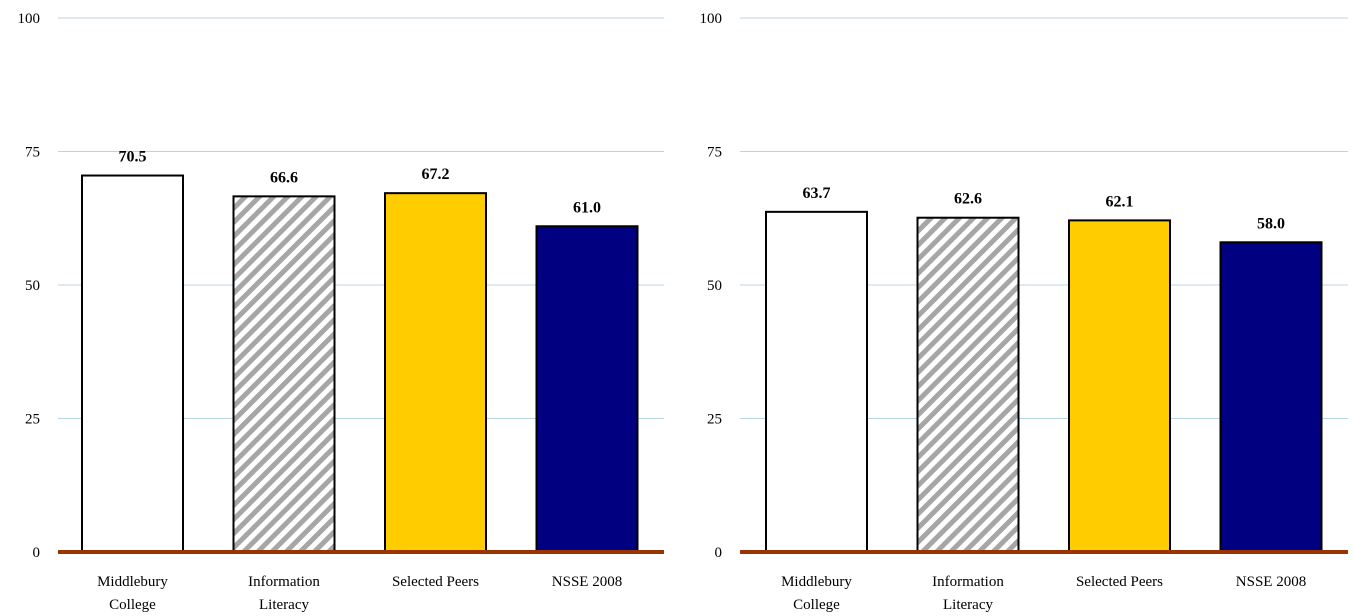 The image size is (1354, 616). What do you see at coordinates (284, 177) in the screenshot?
I see `data-label-2: 66.6` at bounding box center [284, 177].